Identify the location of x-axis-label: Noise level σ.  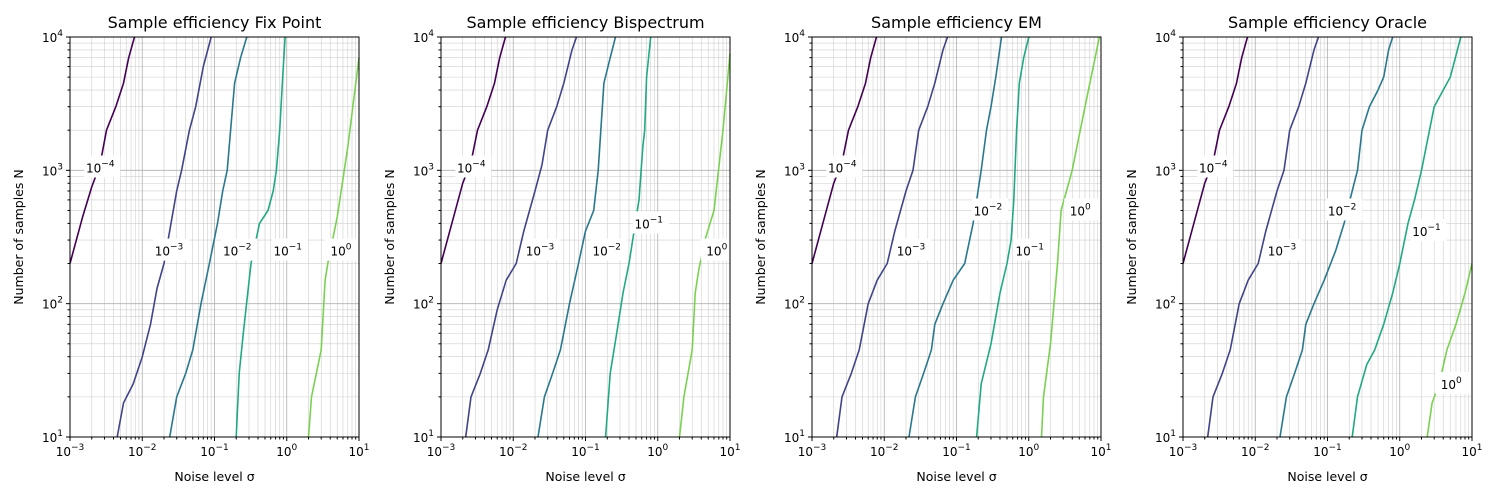
(585, 476).